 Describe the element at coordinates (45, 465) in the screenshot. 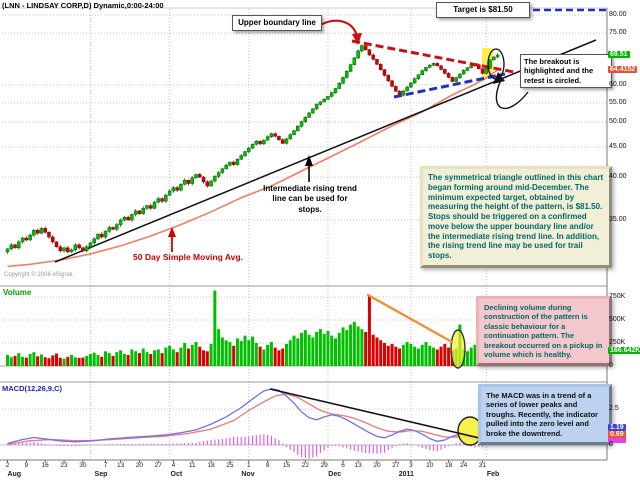

I see `day-tick-label: 16` at that location.